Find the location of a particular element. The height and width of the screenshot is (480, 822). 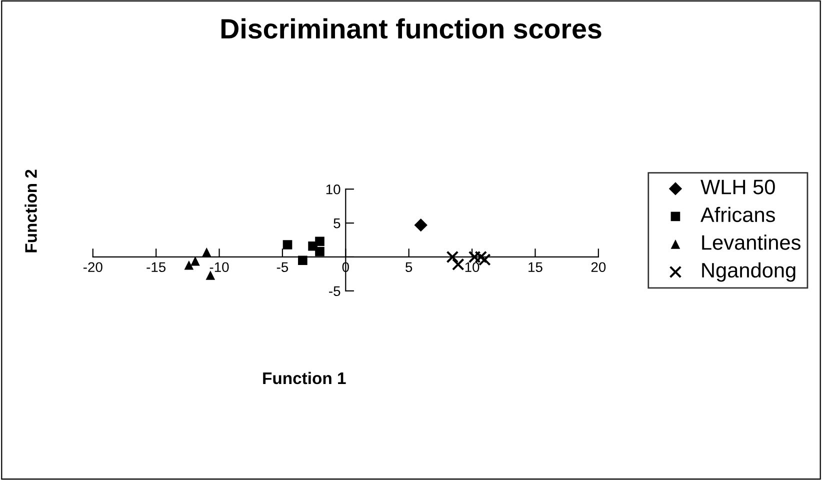

legend-label: Levantines is located at coordinates (751, 242).